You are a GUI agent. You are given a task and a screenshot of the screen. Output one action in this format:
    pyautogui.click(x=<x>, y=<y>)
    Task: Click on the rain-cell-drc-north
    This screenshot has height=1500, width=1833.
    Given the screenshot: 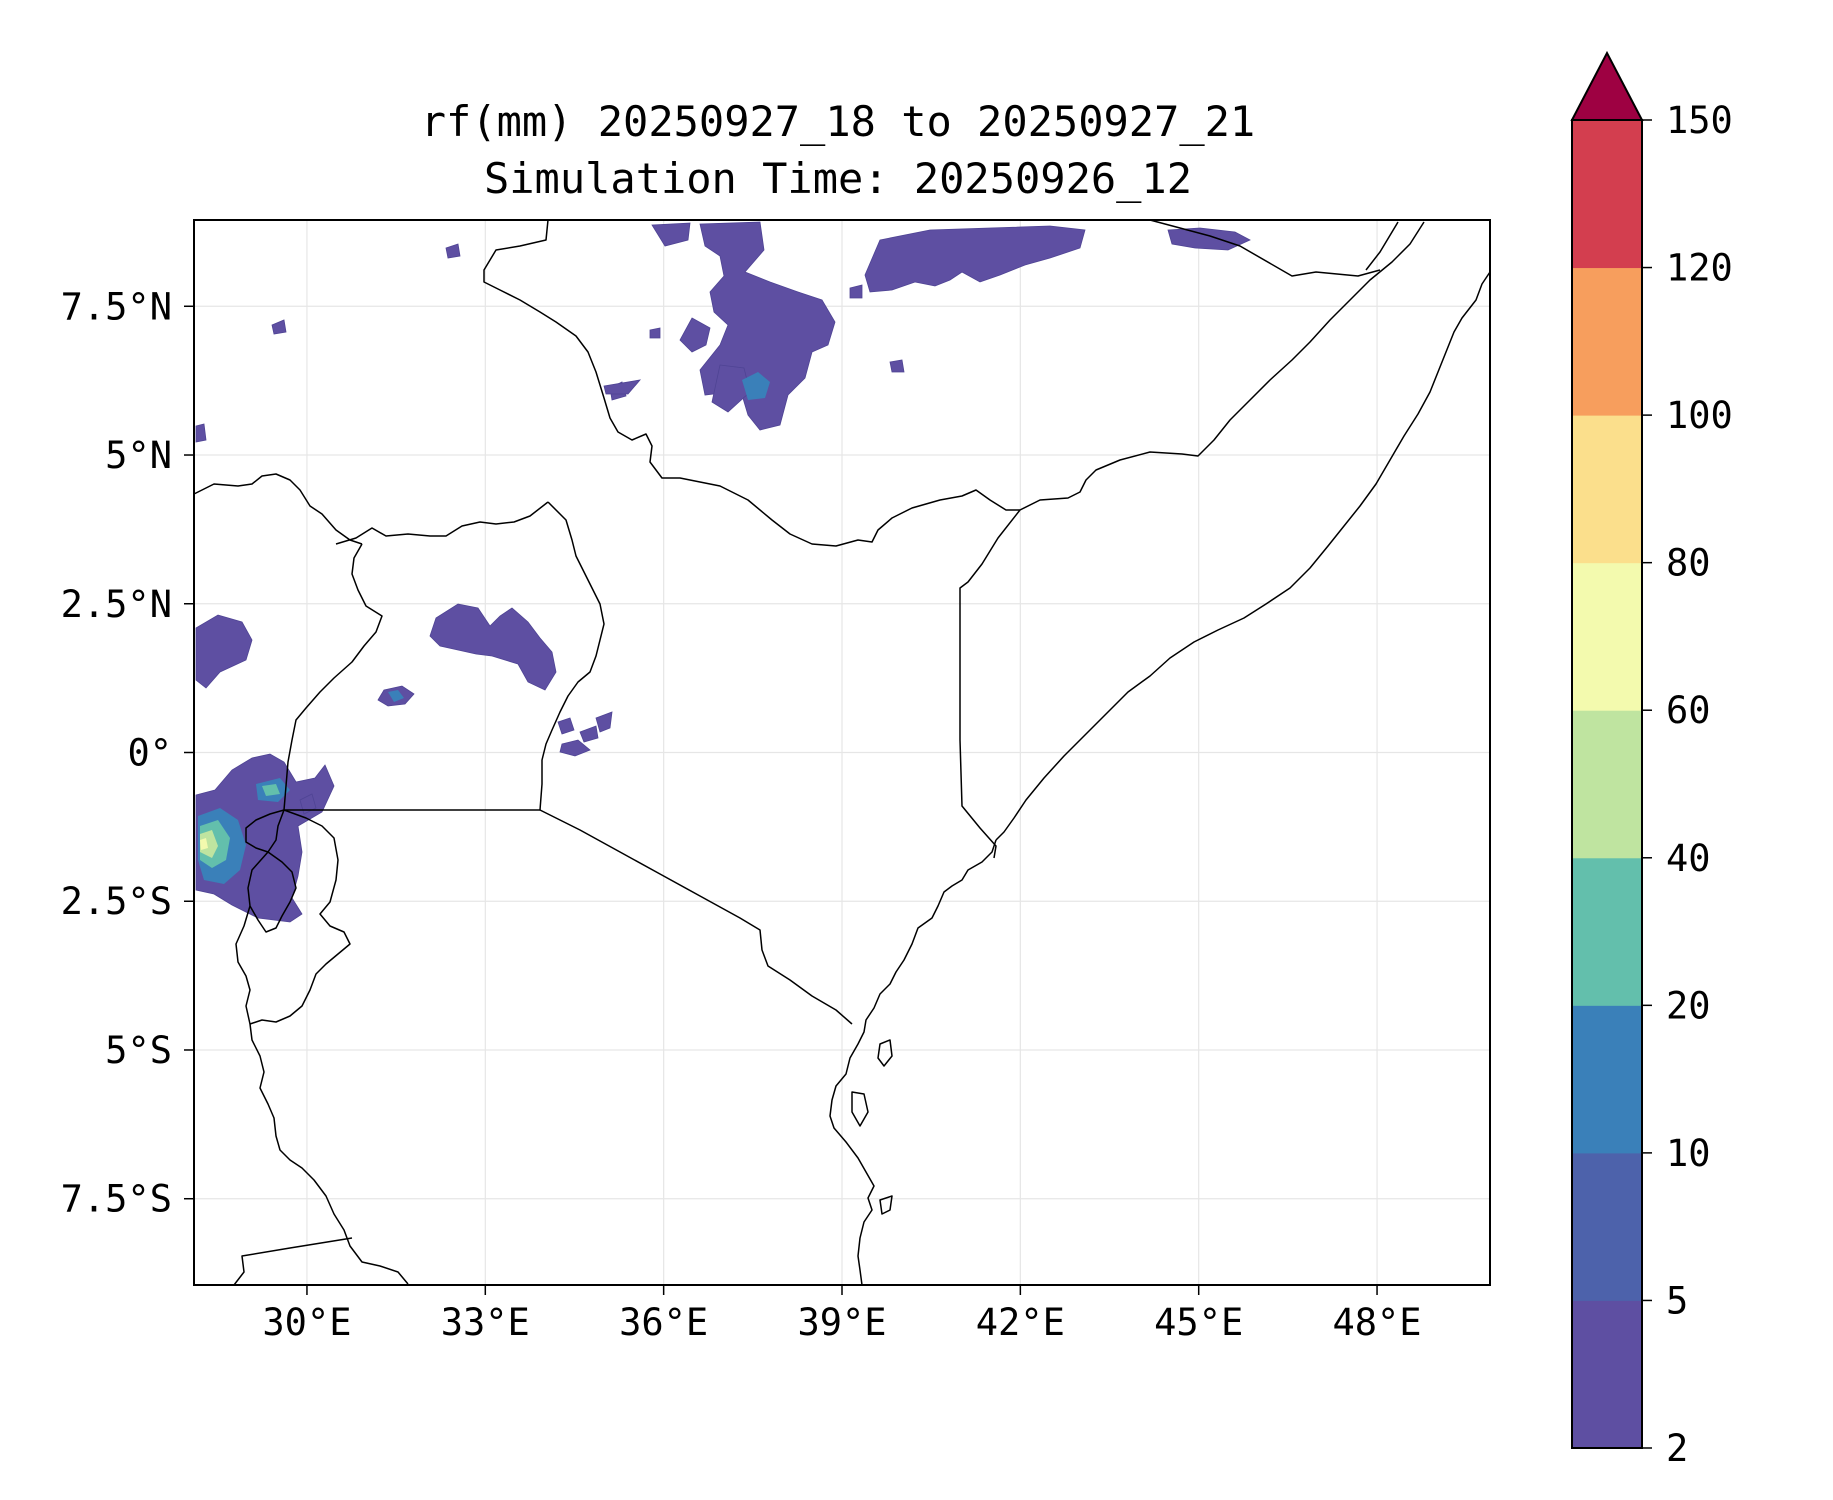 What is the action you would take?
    pyautogui.click(x=224, y=651)
    